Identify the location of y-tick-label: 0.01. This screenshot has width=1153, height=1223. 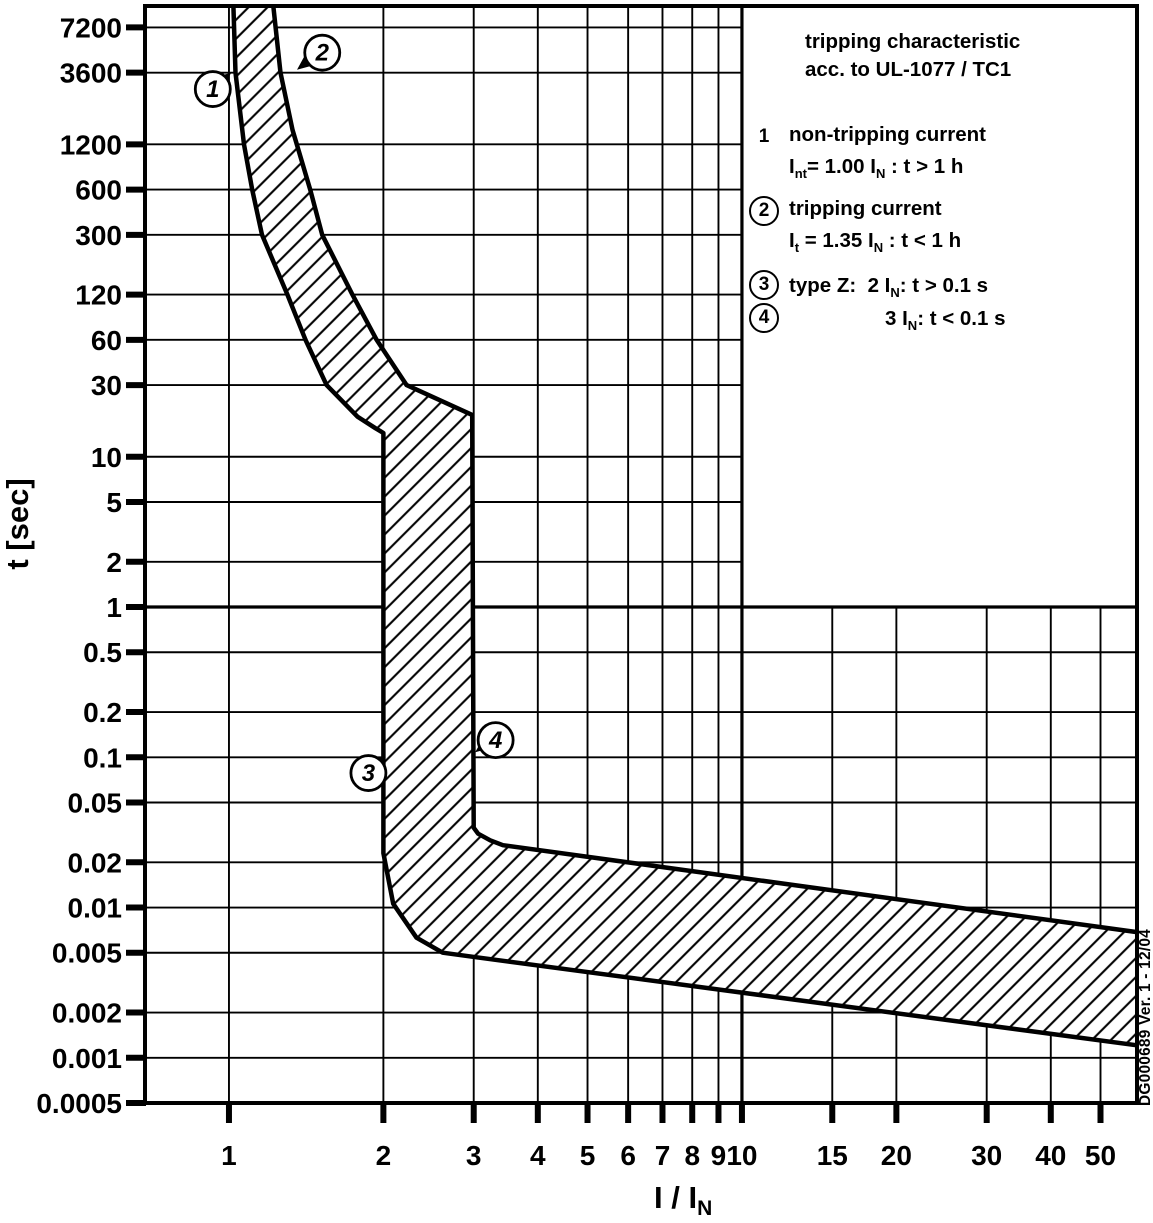
(95, 908).